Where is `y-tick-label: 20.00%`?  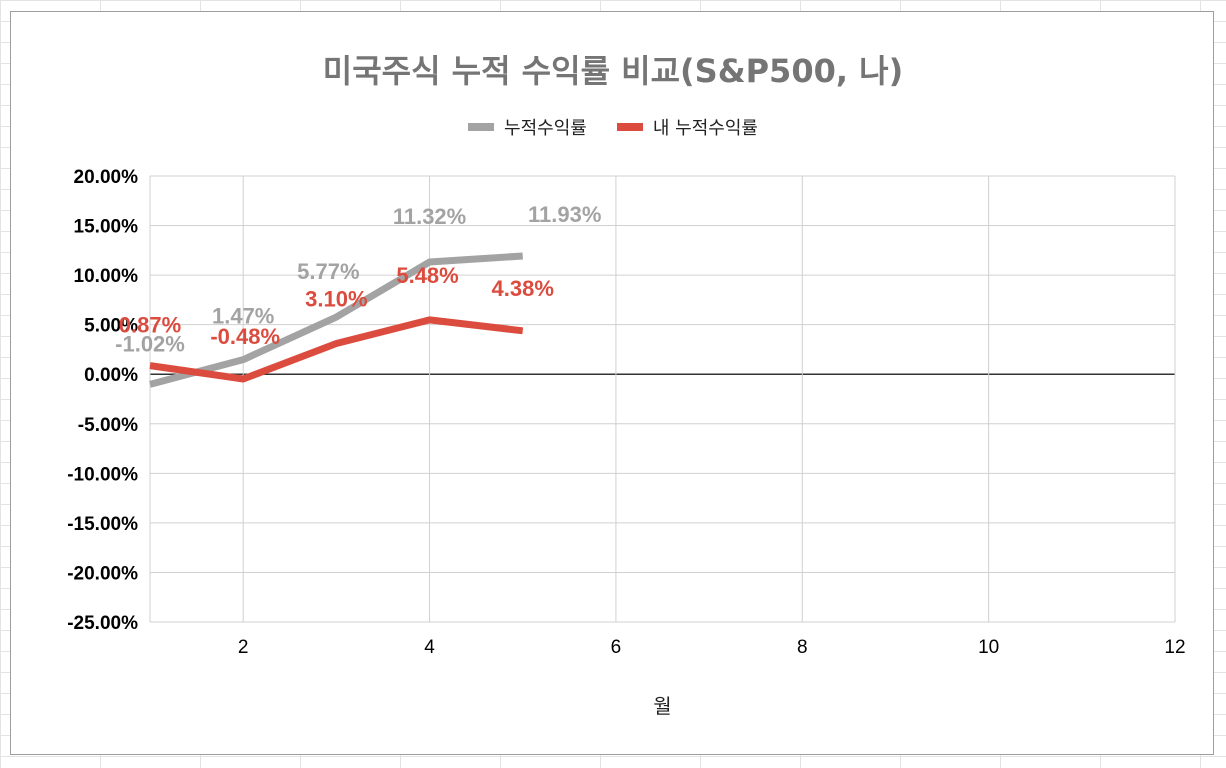 y-tick-label: 20.00% is located at coordinates (106, 177).